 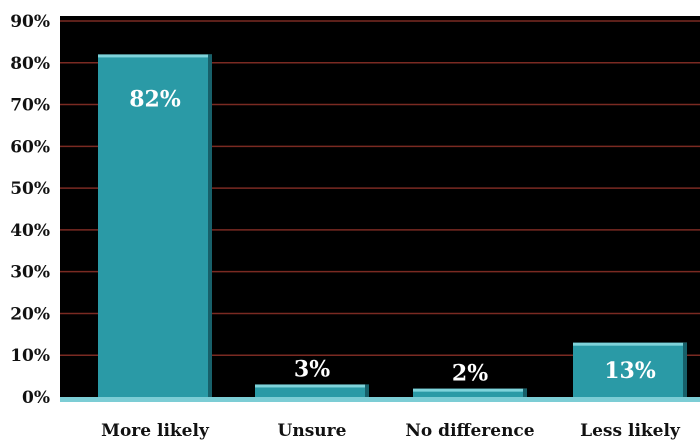 What do you see at coordinates (30, 64) in the screenshot?
I see `y-tick-label: 80%` at bounding box center [30, 64].